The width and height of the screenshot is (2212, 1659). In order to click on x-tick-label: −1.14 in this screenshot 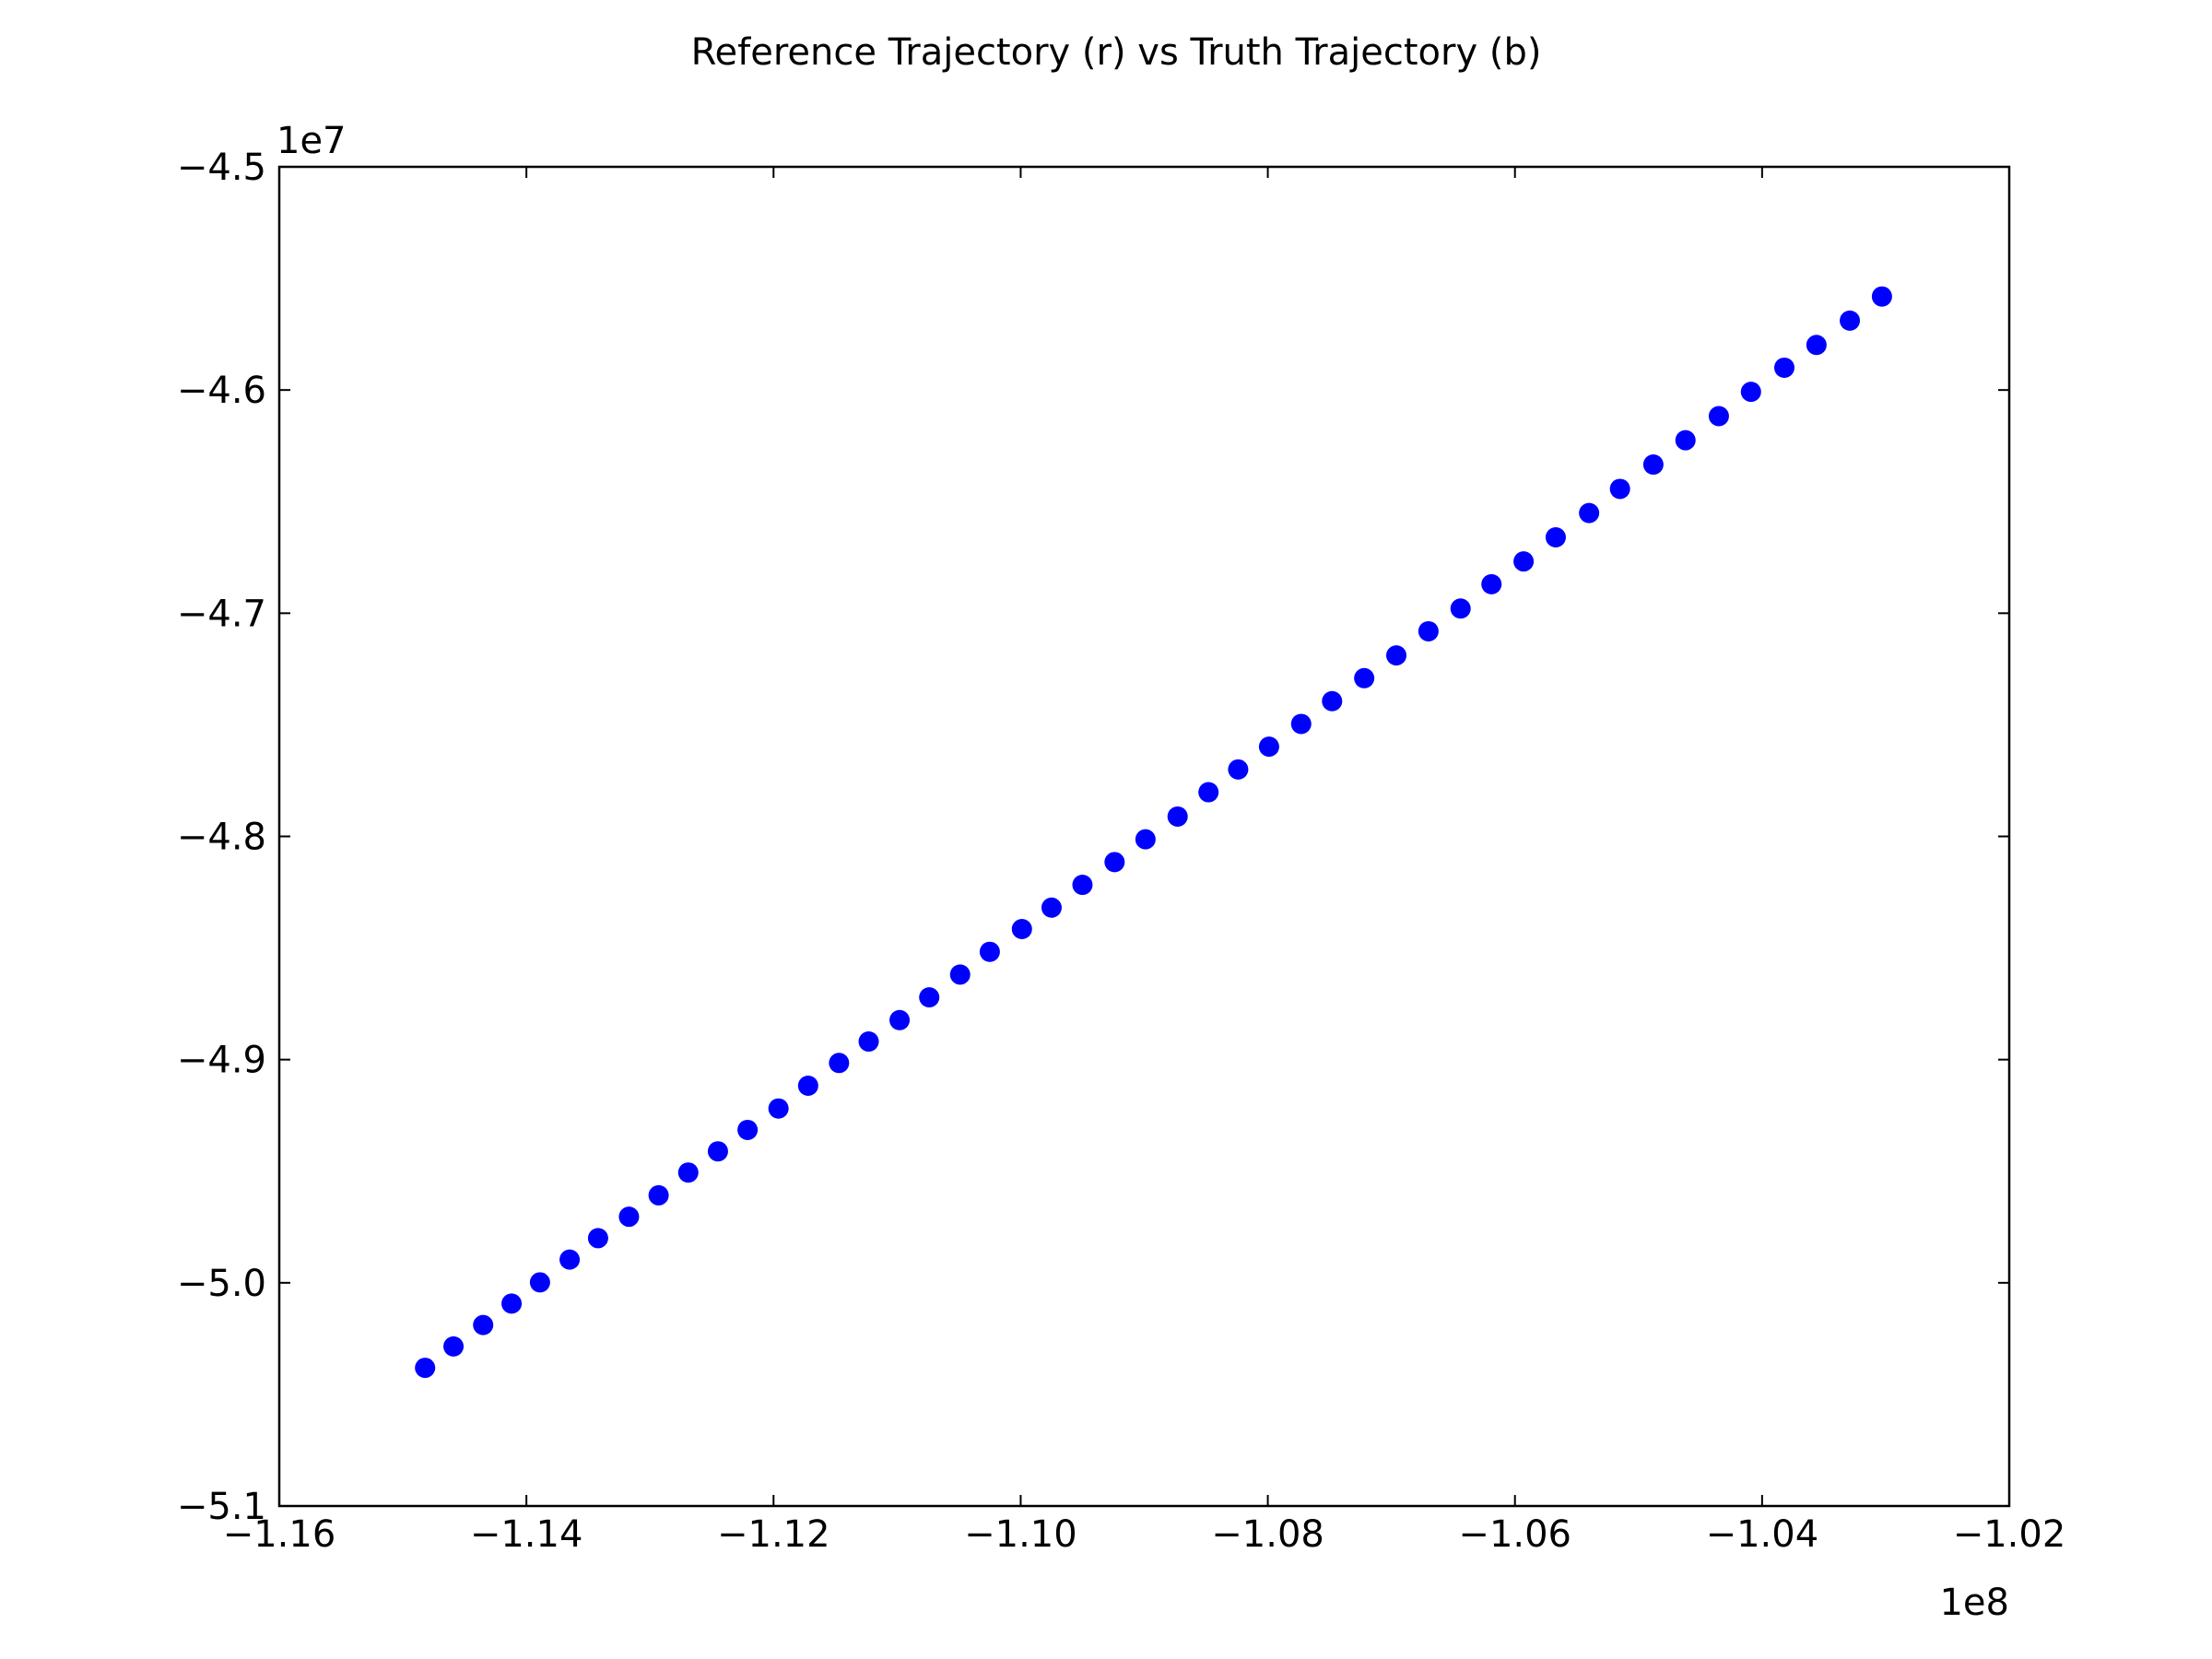, I will do `click(526, 1534)`.